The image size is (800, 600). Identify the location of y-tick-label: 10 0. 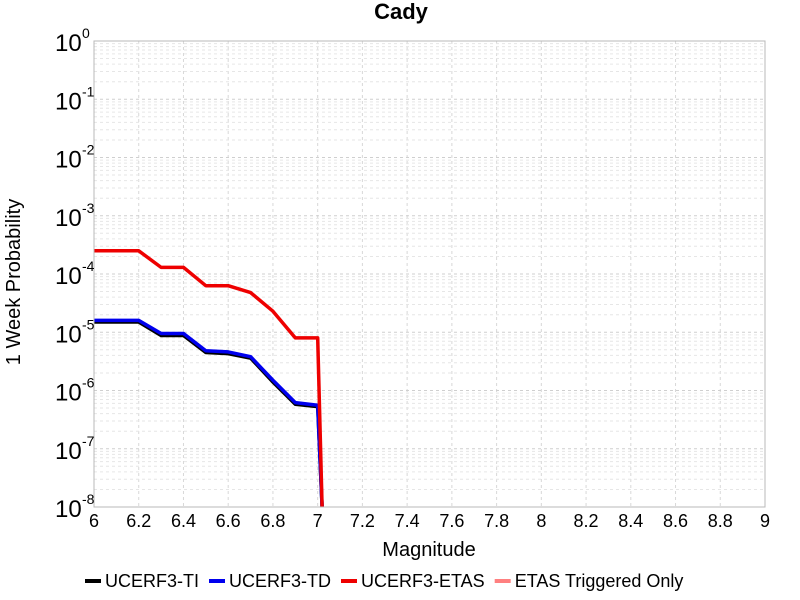
(72, 41).